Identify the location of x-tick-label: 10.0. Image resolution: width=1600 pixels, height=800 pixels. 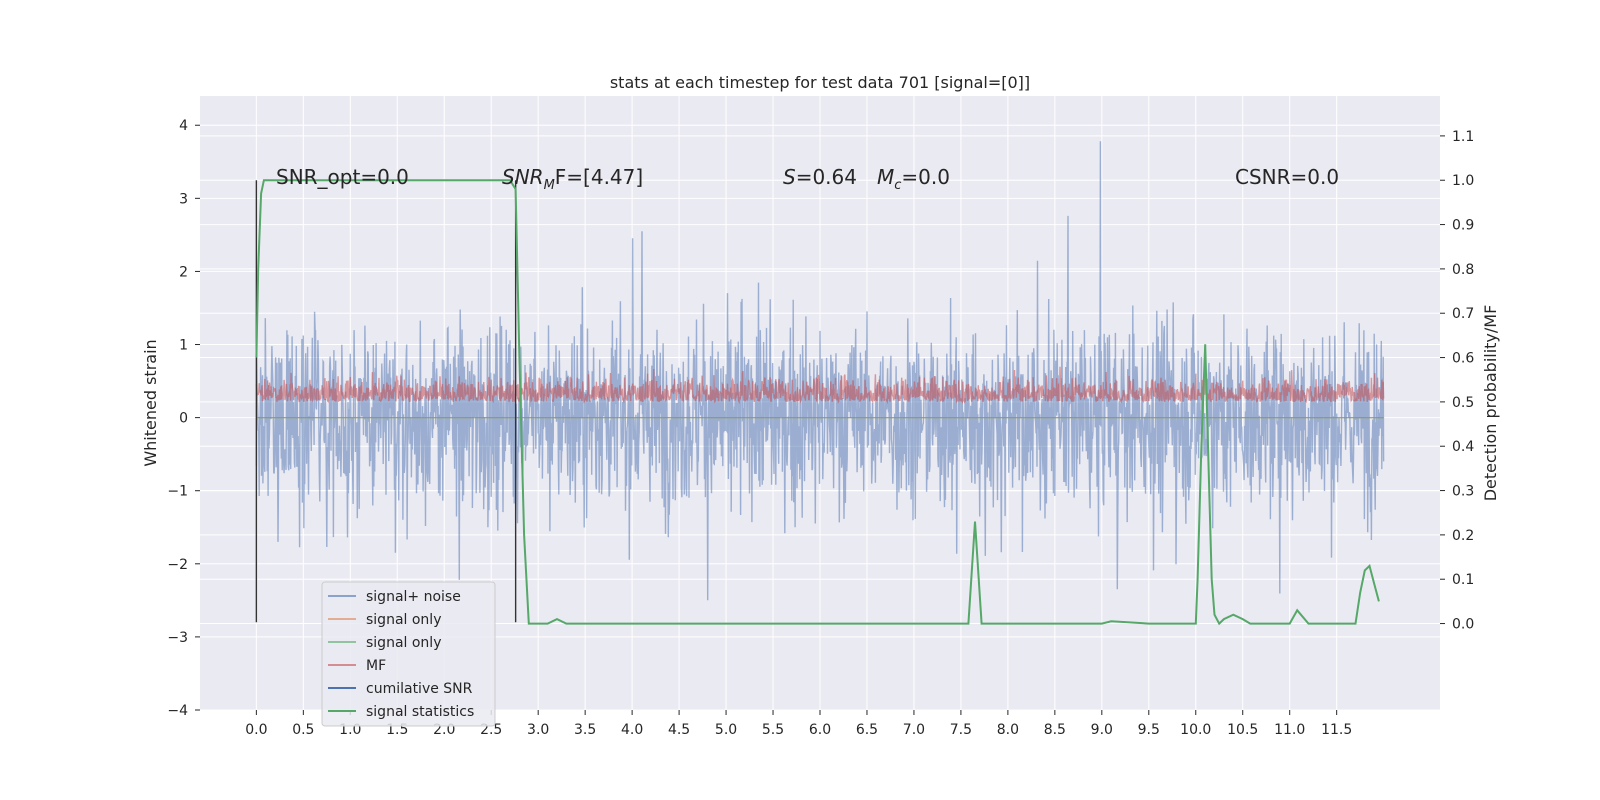
(1195, 730).